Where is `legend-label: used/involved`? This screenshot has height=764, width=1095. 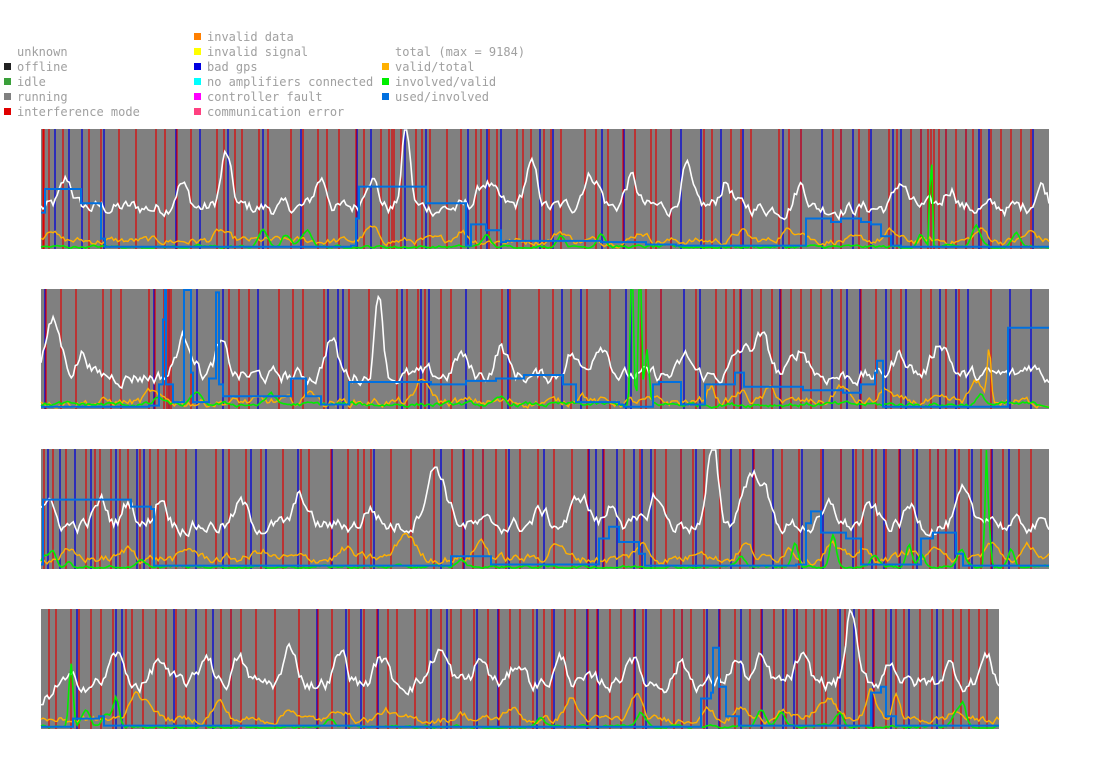
legend-label: used/involved is located at coordinates (442, 97).